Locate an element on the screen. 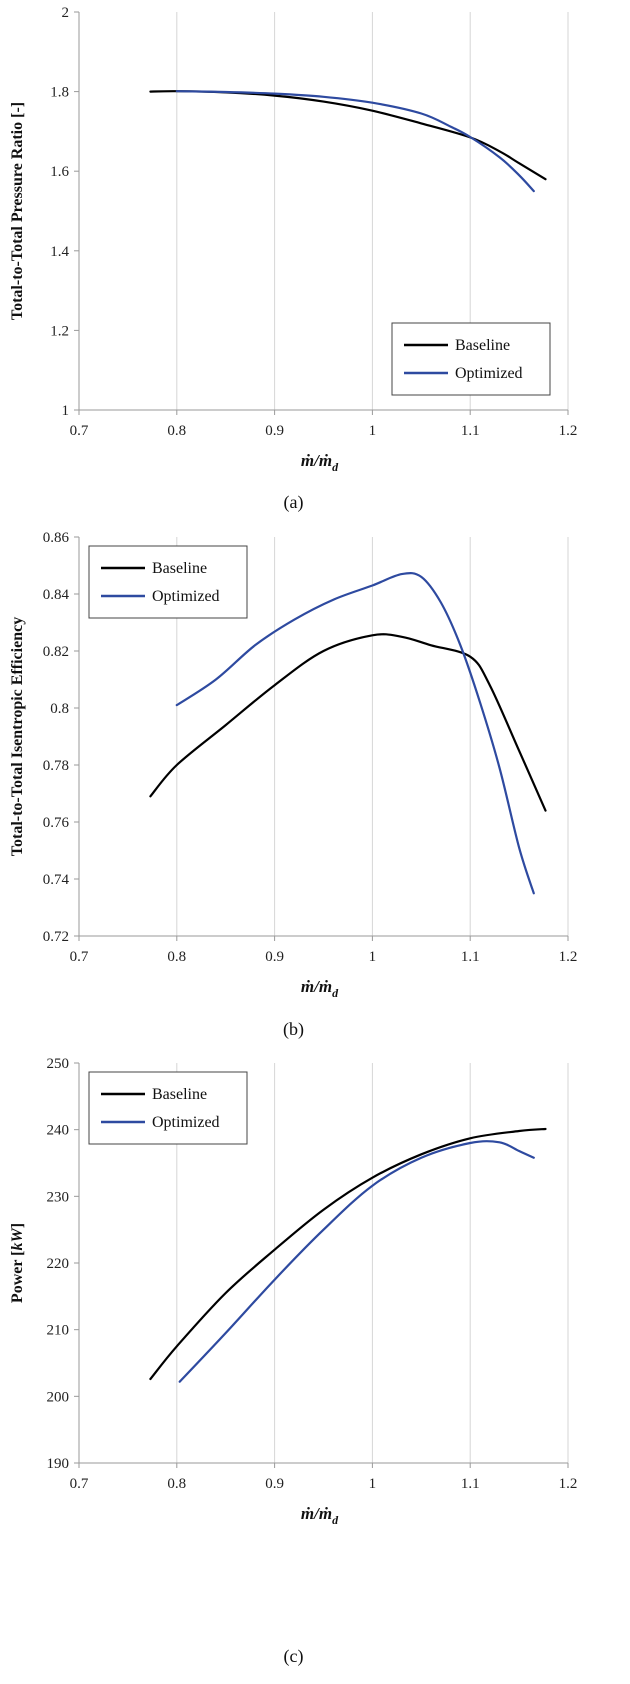  y-tick-label: 0.74 is located at coordinates (56, 880).